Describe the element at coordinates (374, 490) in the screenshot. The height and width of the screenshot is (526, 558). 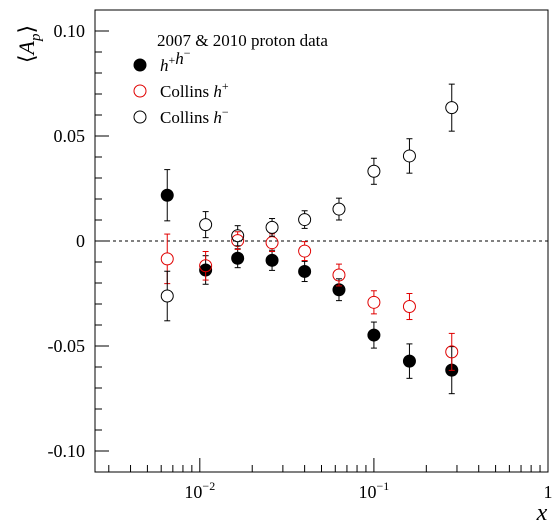
I see `x-tick-label: 10⁻¹` at that location.